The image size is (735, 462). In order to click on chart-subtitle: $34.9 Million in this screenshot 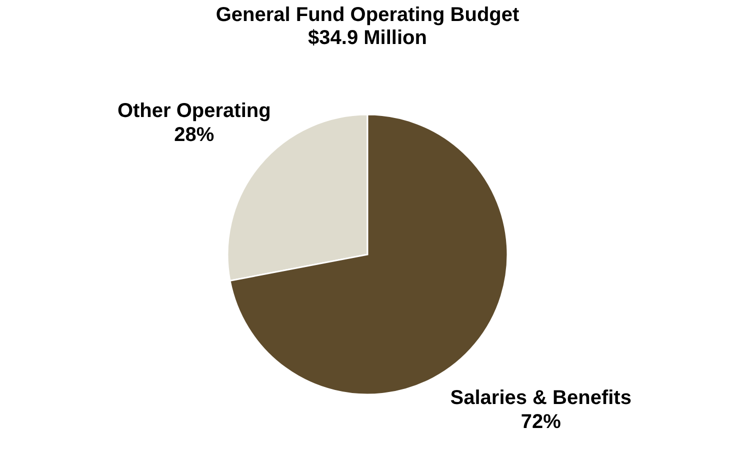, I will do `click(367, 38)`.